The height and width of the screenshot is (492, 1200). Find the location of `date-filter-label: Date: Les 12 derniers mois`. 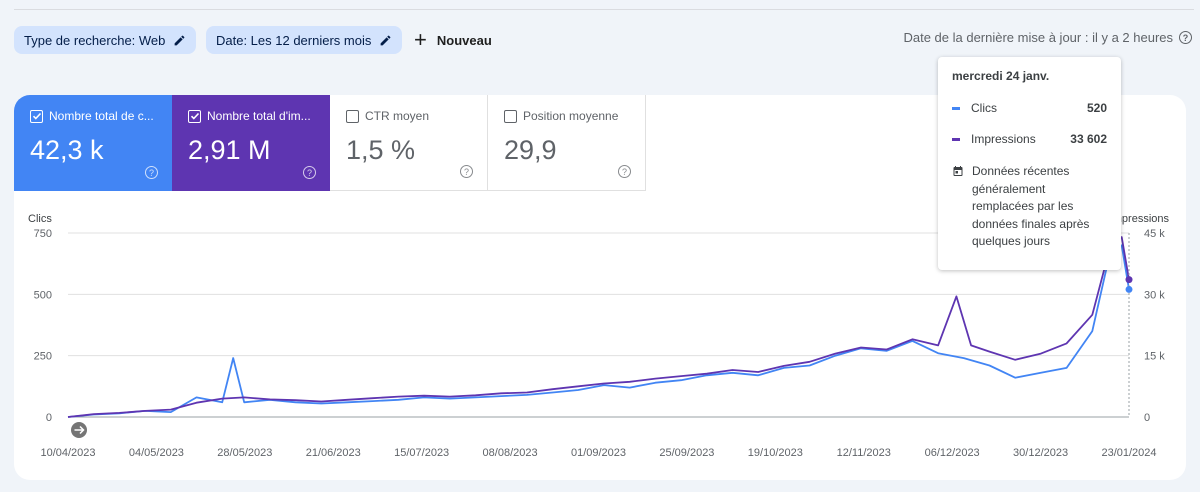

date-filter-label: Date: Les 12 derniers mois is located at coordinates (294, 40).